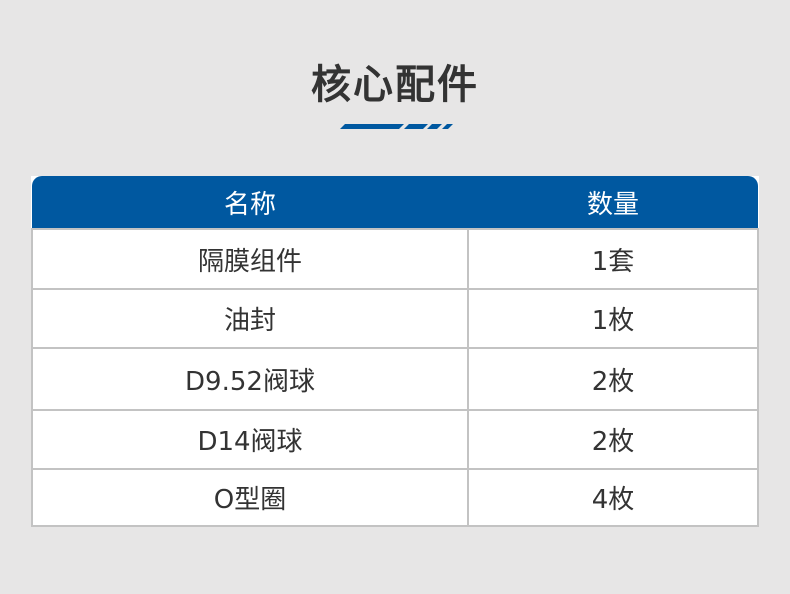  Describe the element at coordinates (250, 318) in the screenshot. I see `part-name: 油封` at that location.